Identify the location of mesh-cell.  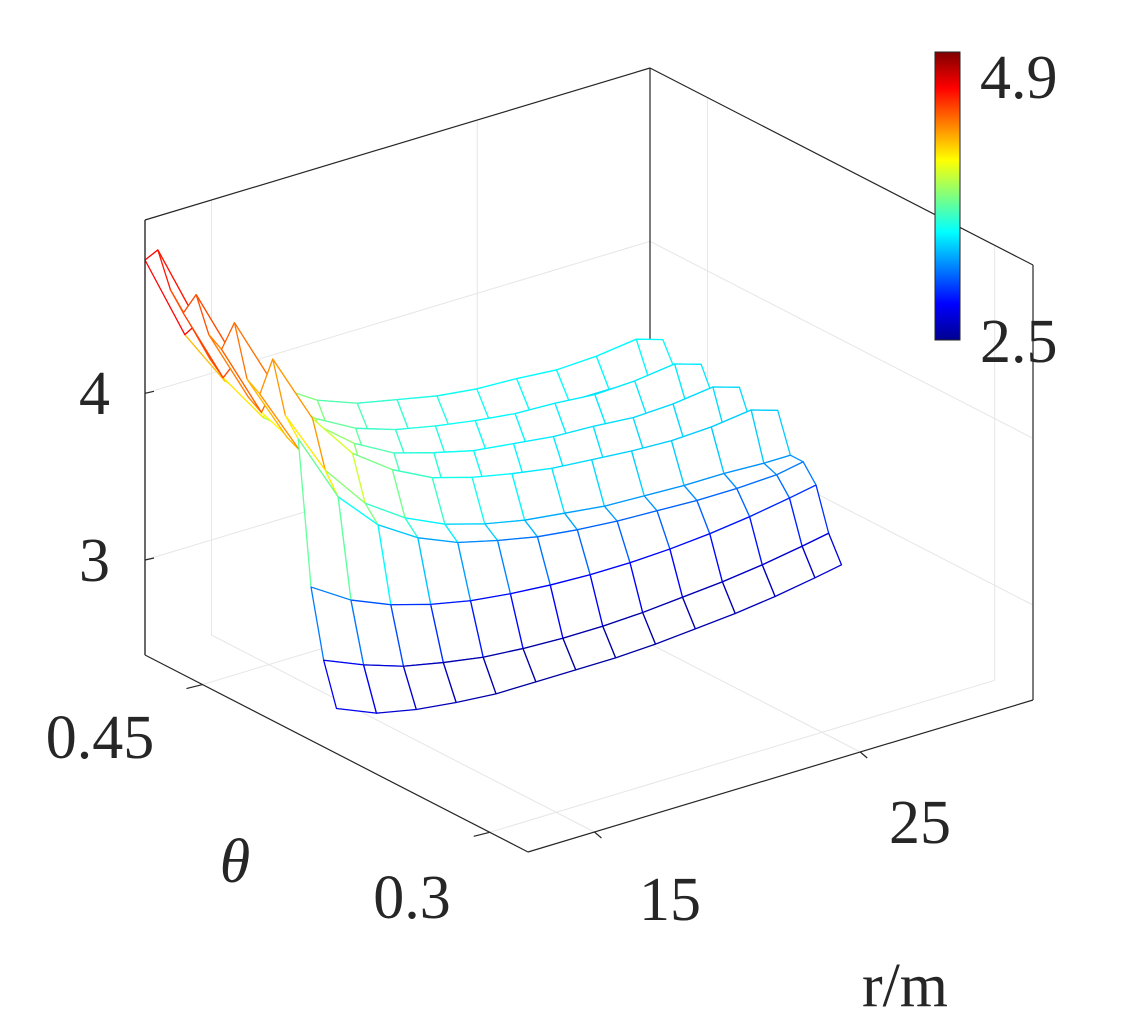
(350, 686).